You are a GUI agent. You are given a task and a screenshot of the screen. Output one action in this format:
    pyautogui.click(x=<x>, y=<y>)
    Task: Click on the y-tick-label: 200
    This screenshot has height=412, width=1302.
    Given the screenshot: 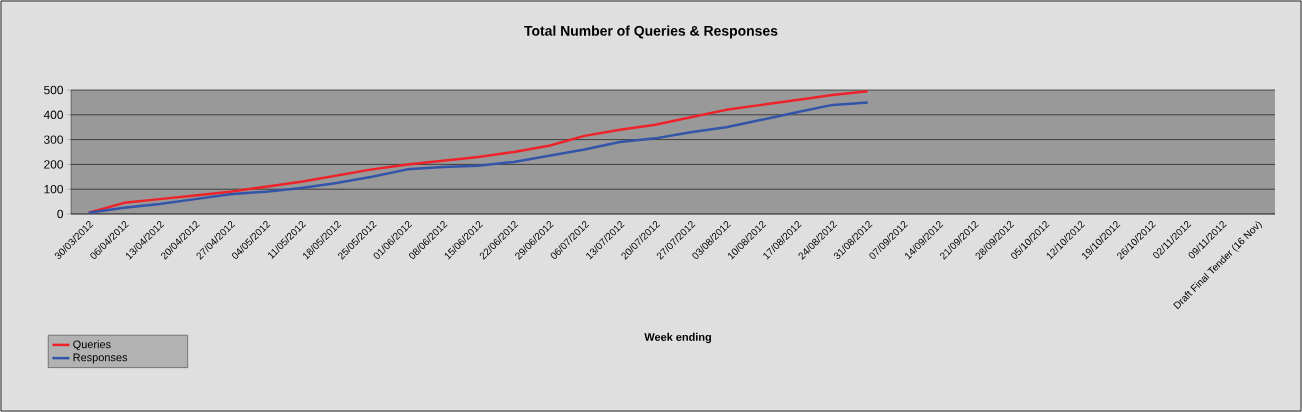 What is the action you would take?
    pyautogui.click(x=54, y=164)
    